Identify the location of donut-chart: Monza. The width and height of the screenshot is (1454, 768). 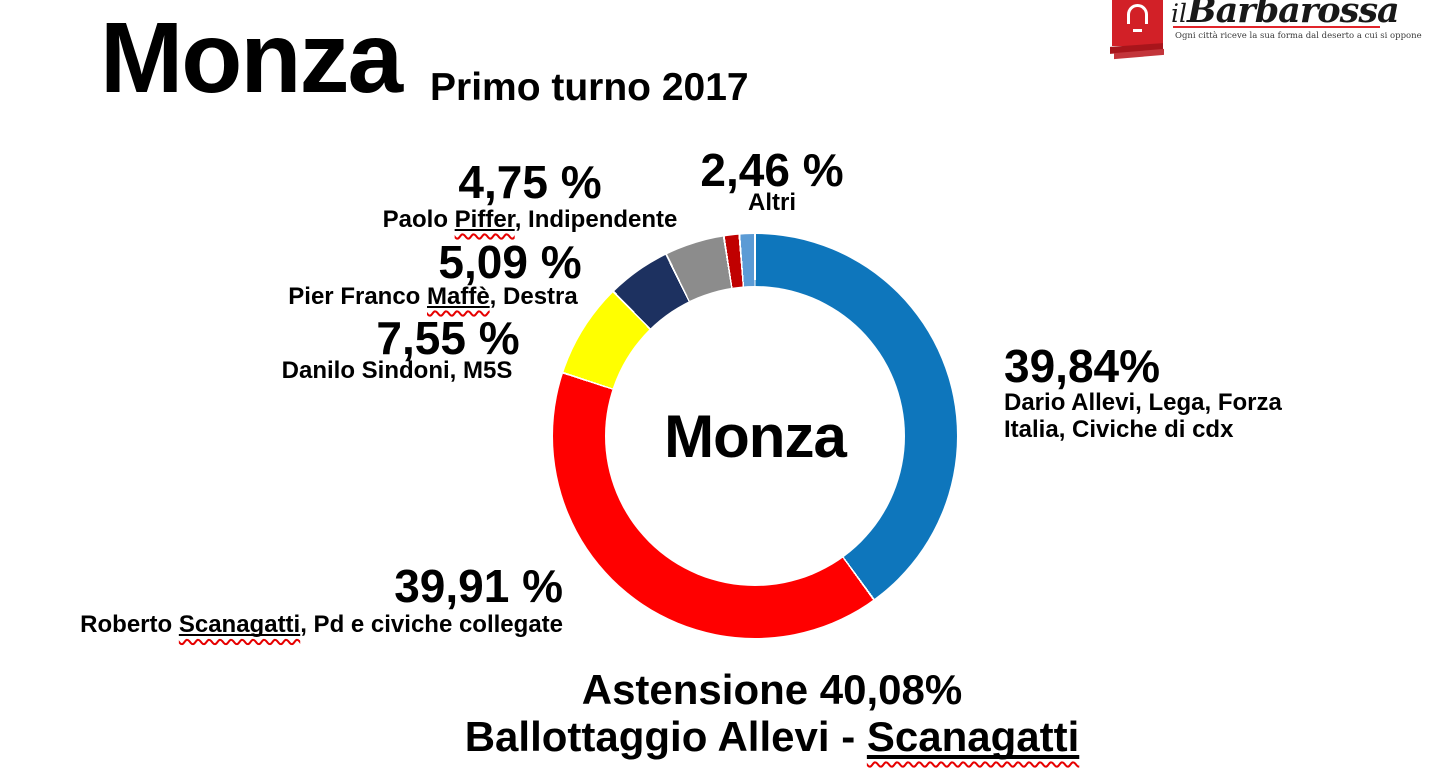
(755, 436).